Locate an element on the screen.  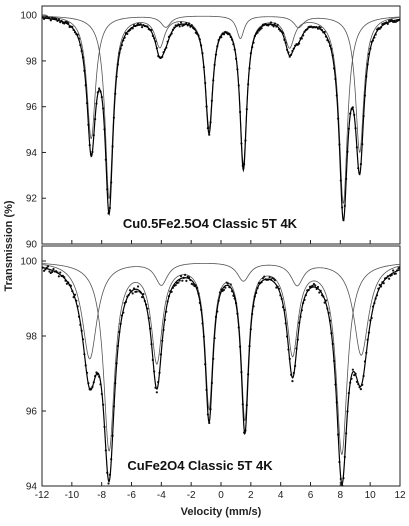
x-tick-label: -8 is located at coordinates (101, 495).